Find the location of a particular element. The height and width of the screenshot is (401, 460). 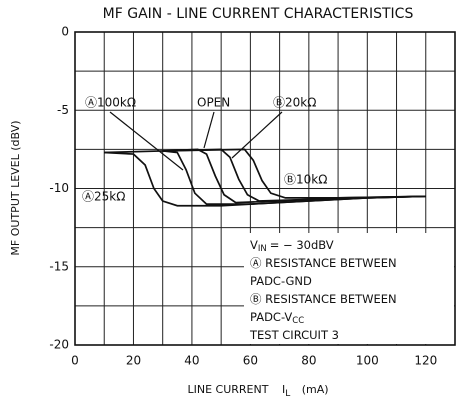

note-box is located at coordinates (349, 288).